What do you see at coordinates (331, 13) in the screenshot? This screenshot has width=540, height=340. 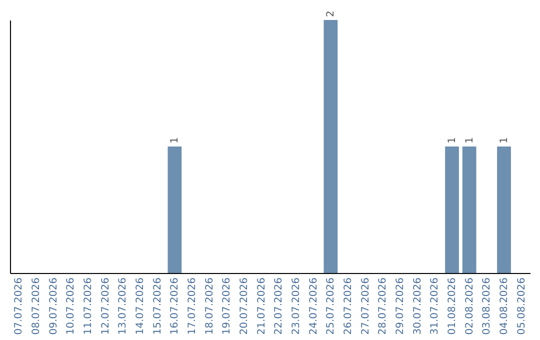 I see `data-label: 2` at bounding box center [331, 13].